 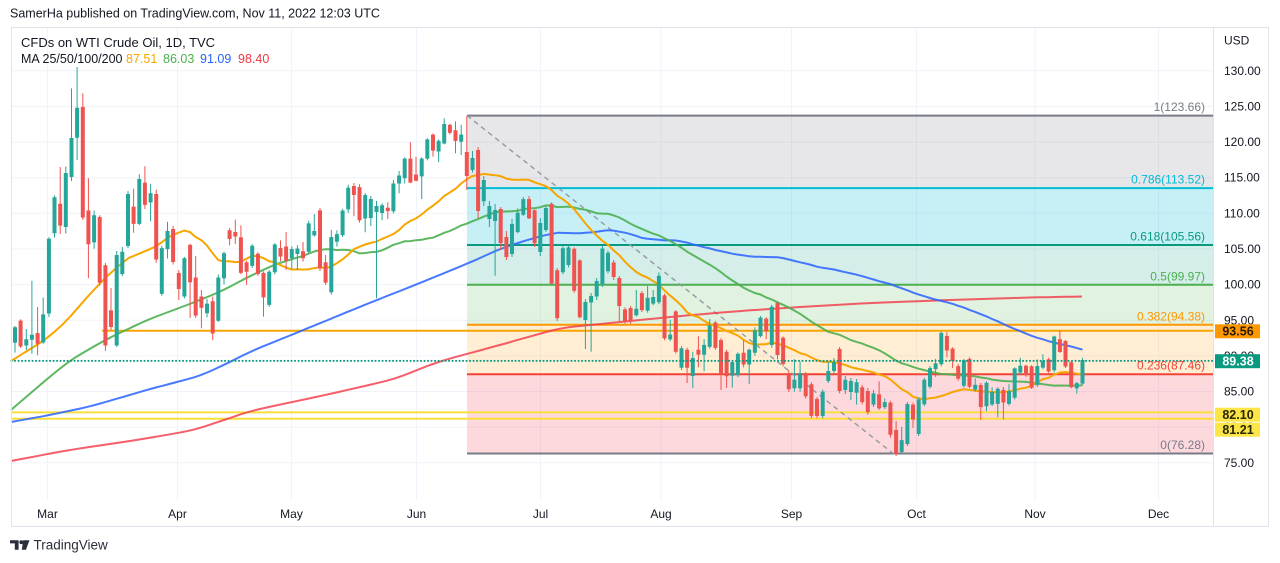 I want to click on svg-text: 75.00, so click(x=1239, y=463).